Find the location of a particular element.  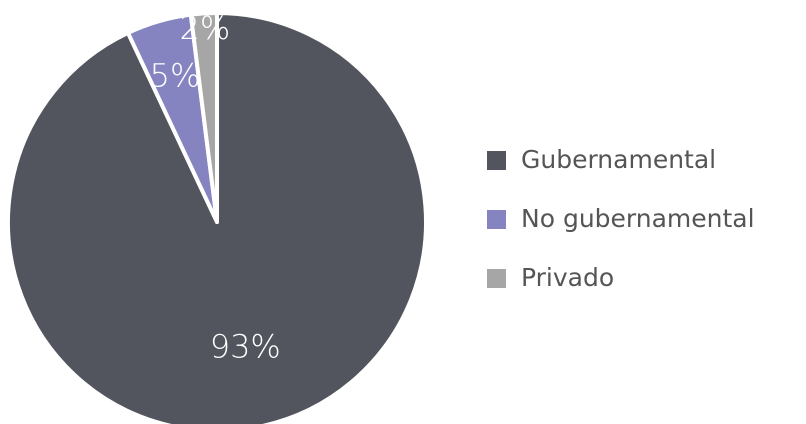

data-label: 2% is located at coordinates (205, 28).